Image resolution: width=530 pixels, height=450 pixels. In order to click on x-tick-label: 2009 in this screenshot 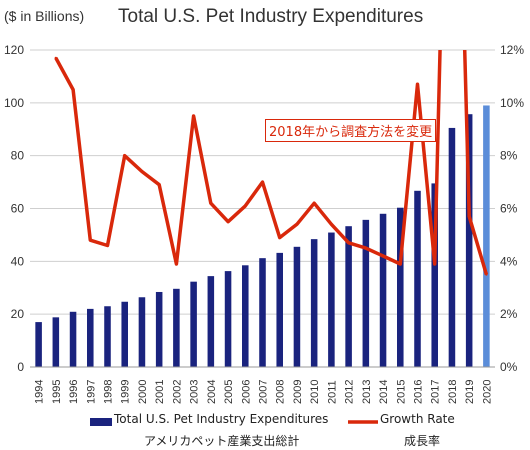, I will do `click(298, 392)`.